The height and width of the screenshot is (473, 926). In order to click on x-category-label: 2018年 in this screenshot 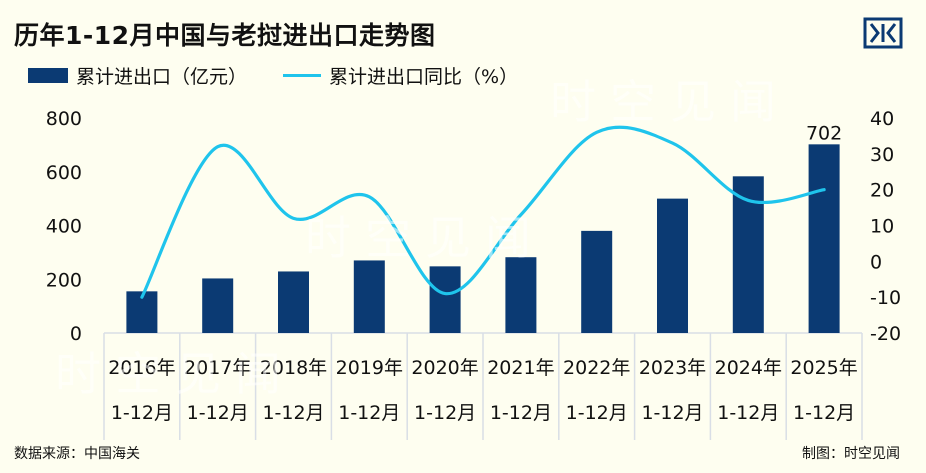, I will do `click(293, 368)`.